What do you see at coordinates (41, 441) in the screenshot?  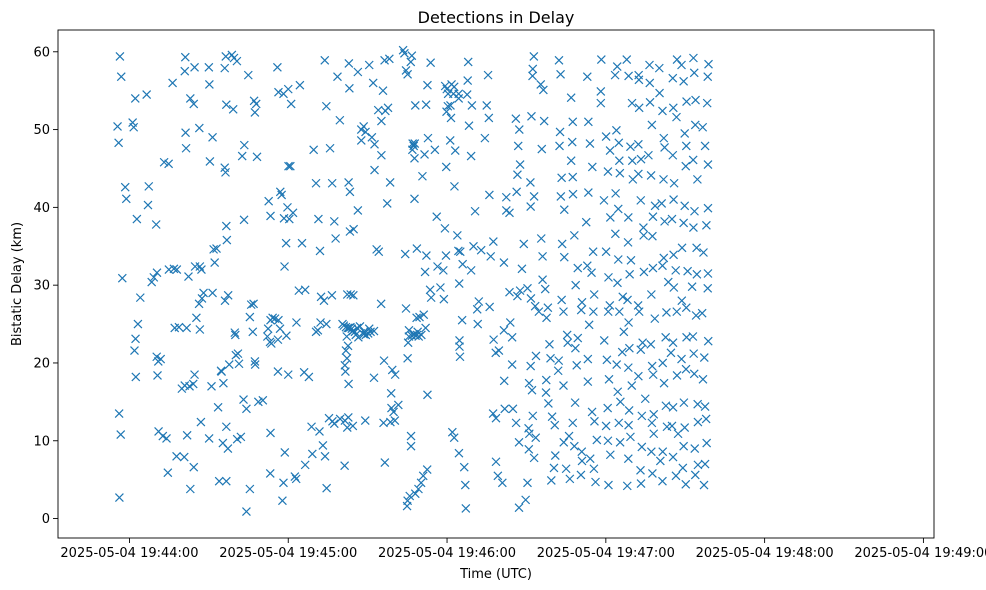 I see `y-tick-label: 10` at bounding box center [41, 441].